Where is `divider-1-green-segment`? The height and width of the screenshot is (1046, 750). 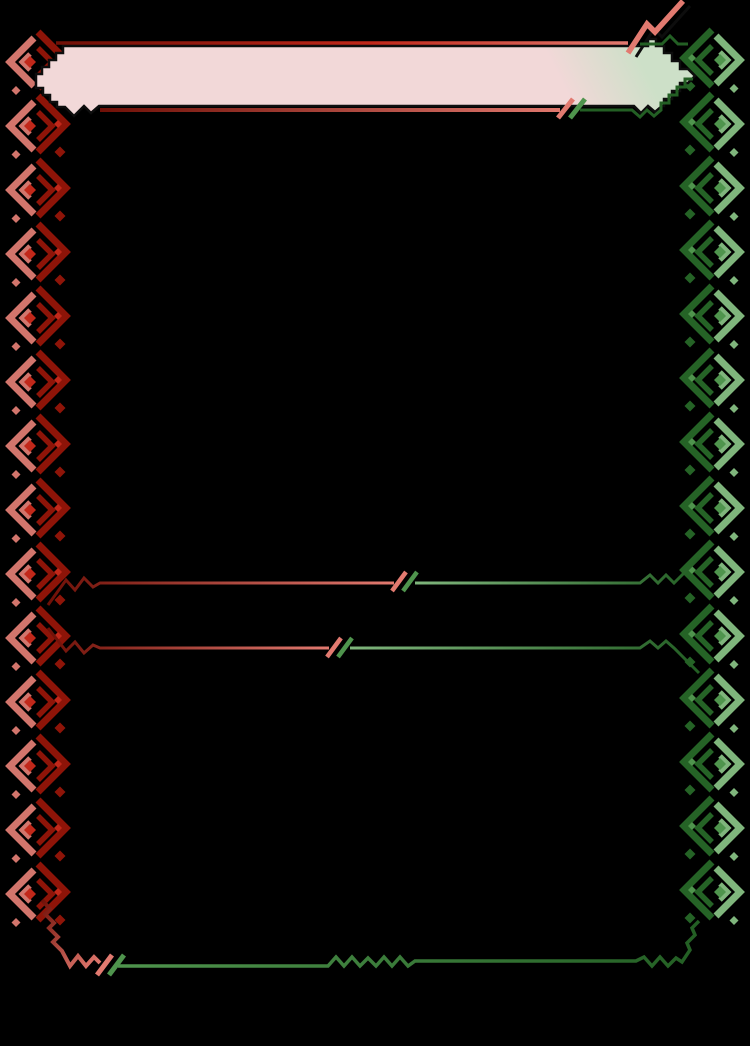 divider-1-green-segment is located at coordinates (558, 571).